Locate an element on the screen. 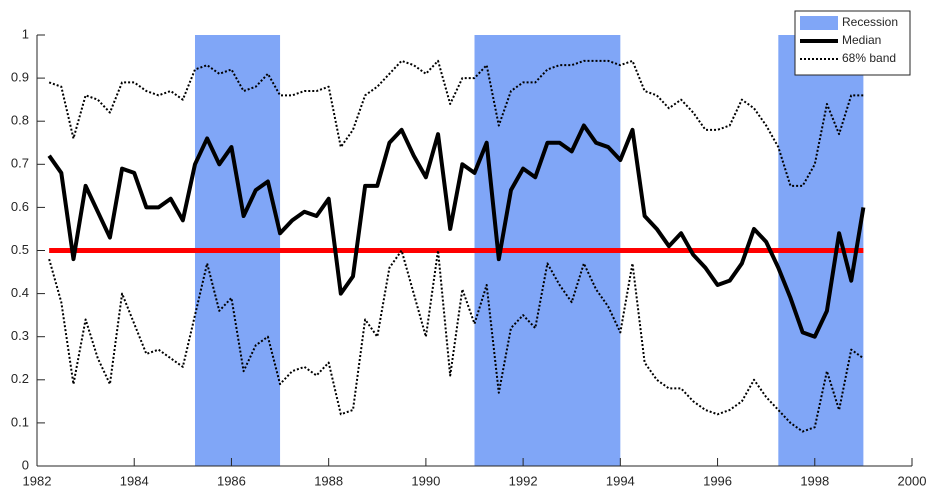 Image resolution: width=933 pixels, height=498 pixels. y-tick-label: 1 is located at coordinates (25, 33).